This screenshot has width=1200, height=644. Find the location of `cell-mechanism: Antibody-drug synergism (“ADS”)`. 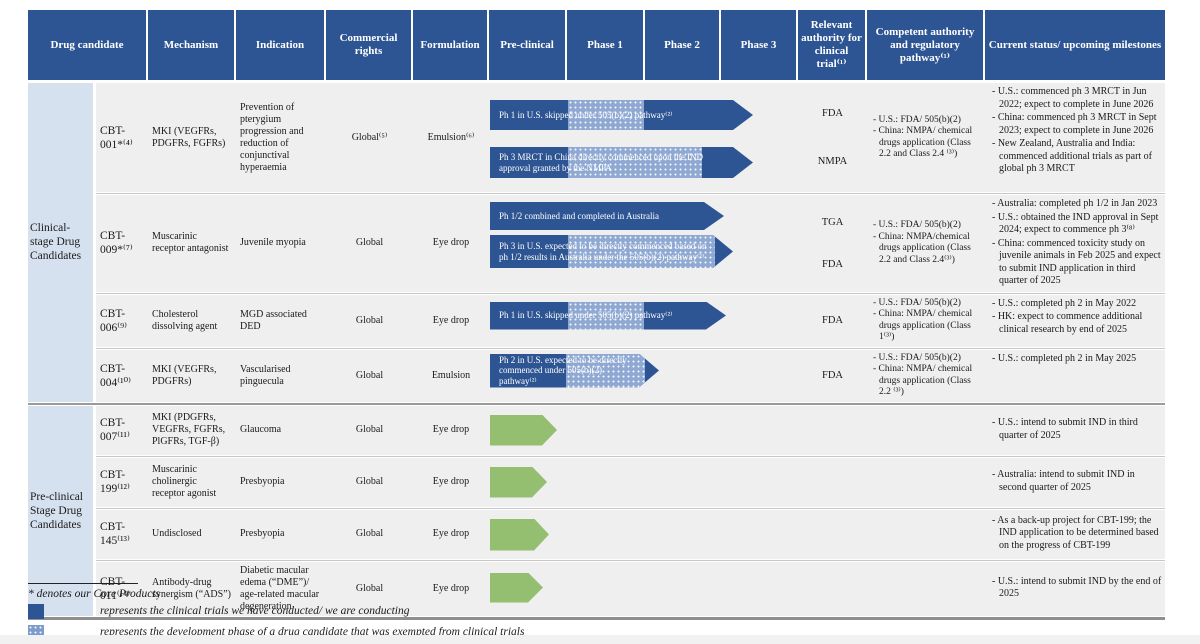

cell-mechanism: Antibody-drug synergism (“ADS”) is located at coordinates (191, 588).